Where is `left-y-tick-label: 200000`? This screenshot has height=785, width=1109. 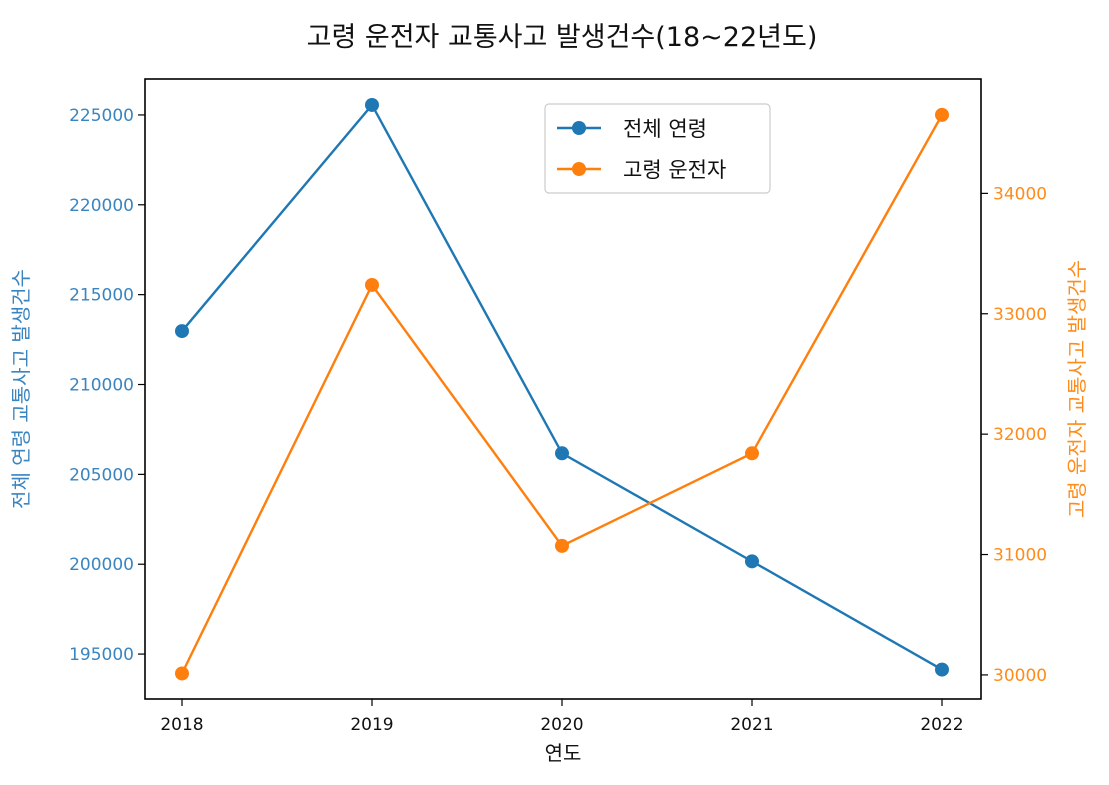 left-y-tick-label: 200000 is located at coordinates (101, 565).